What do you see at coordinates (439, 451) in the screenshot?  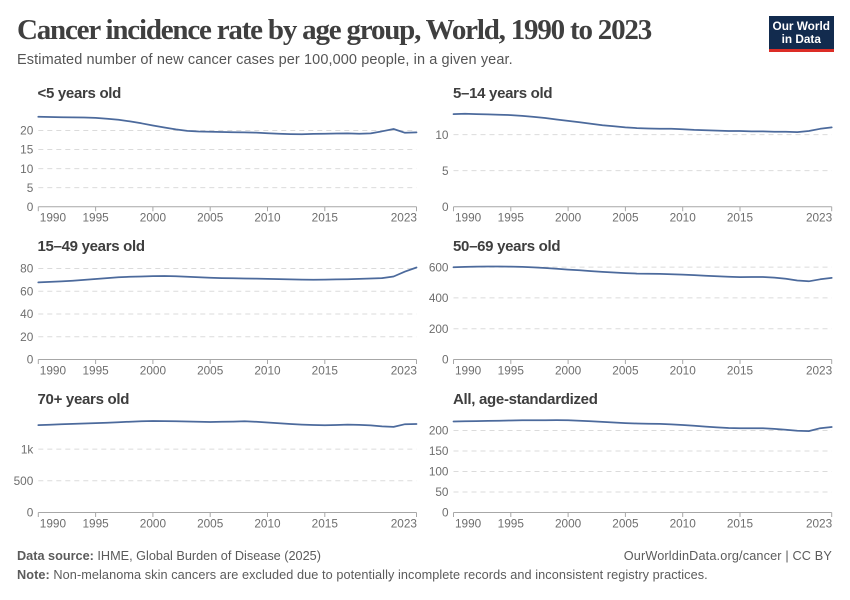 I see `svg-text: 150` at bounding box center [439, 451].